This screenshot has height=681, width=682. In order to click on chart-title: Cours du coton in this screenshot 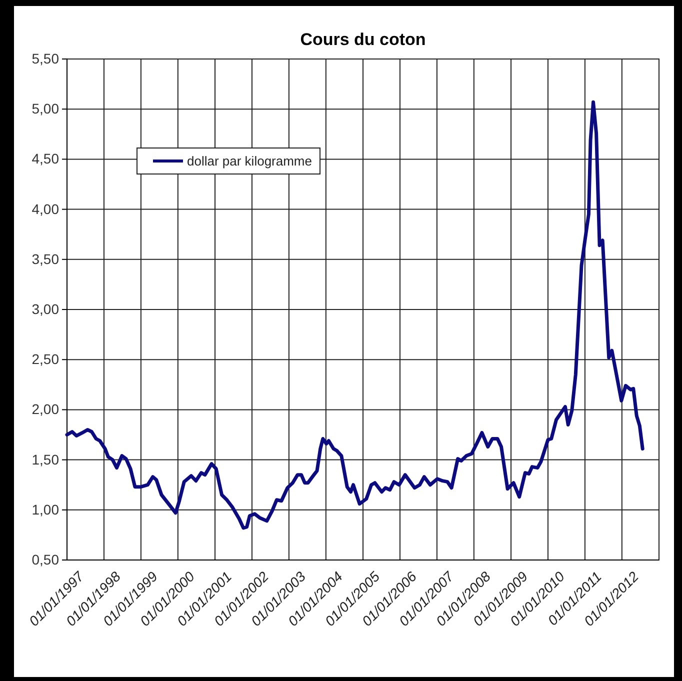, I will do `click(363, 39)`.